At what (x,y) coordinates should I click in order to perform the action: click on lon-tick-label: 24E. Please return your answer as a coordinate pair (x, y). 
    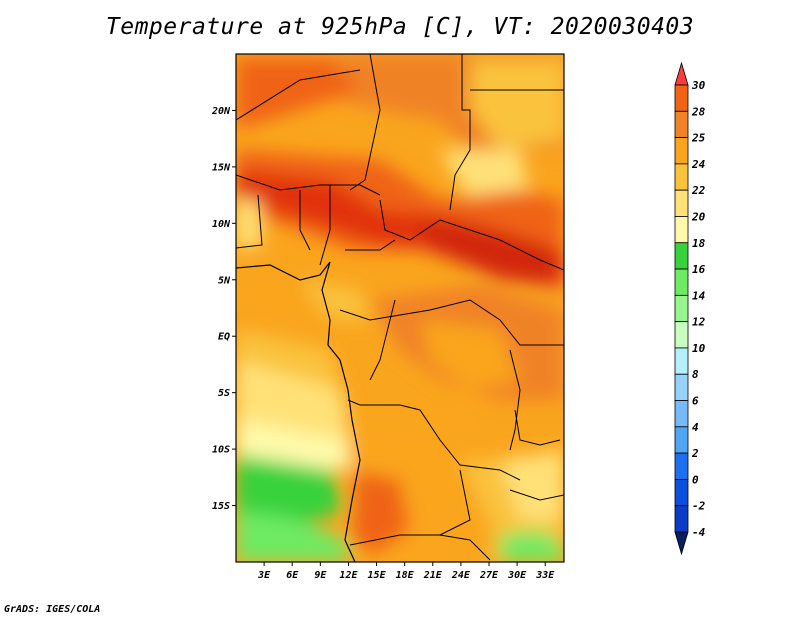
    Looking at the image, I should click on (461, 575).